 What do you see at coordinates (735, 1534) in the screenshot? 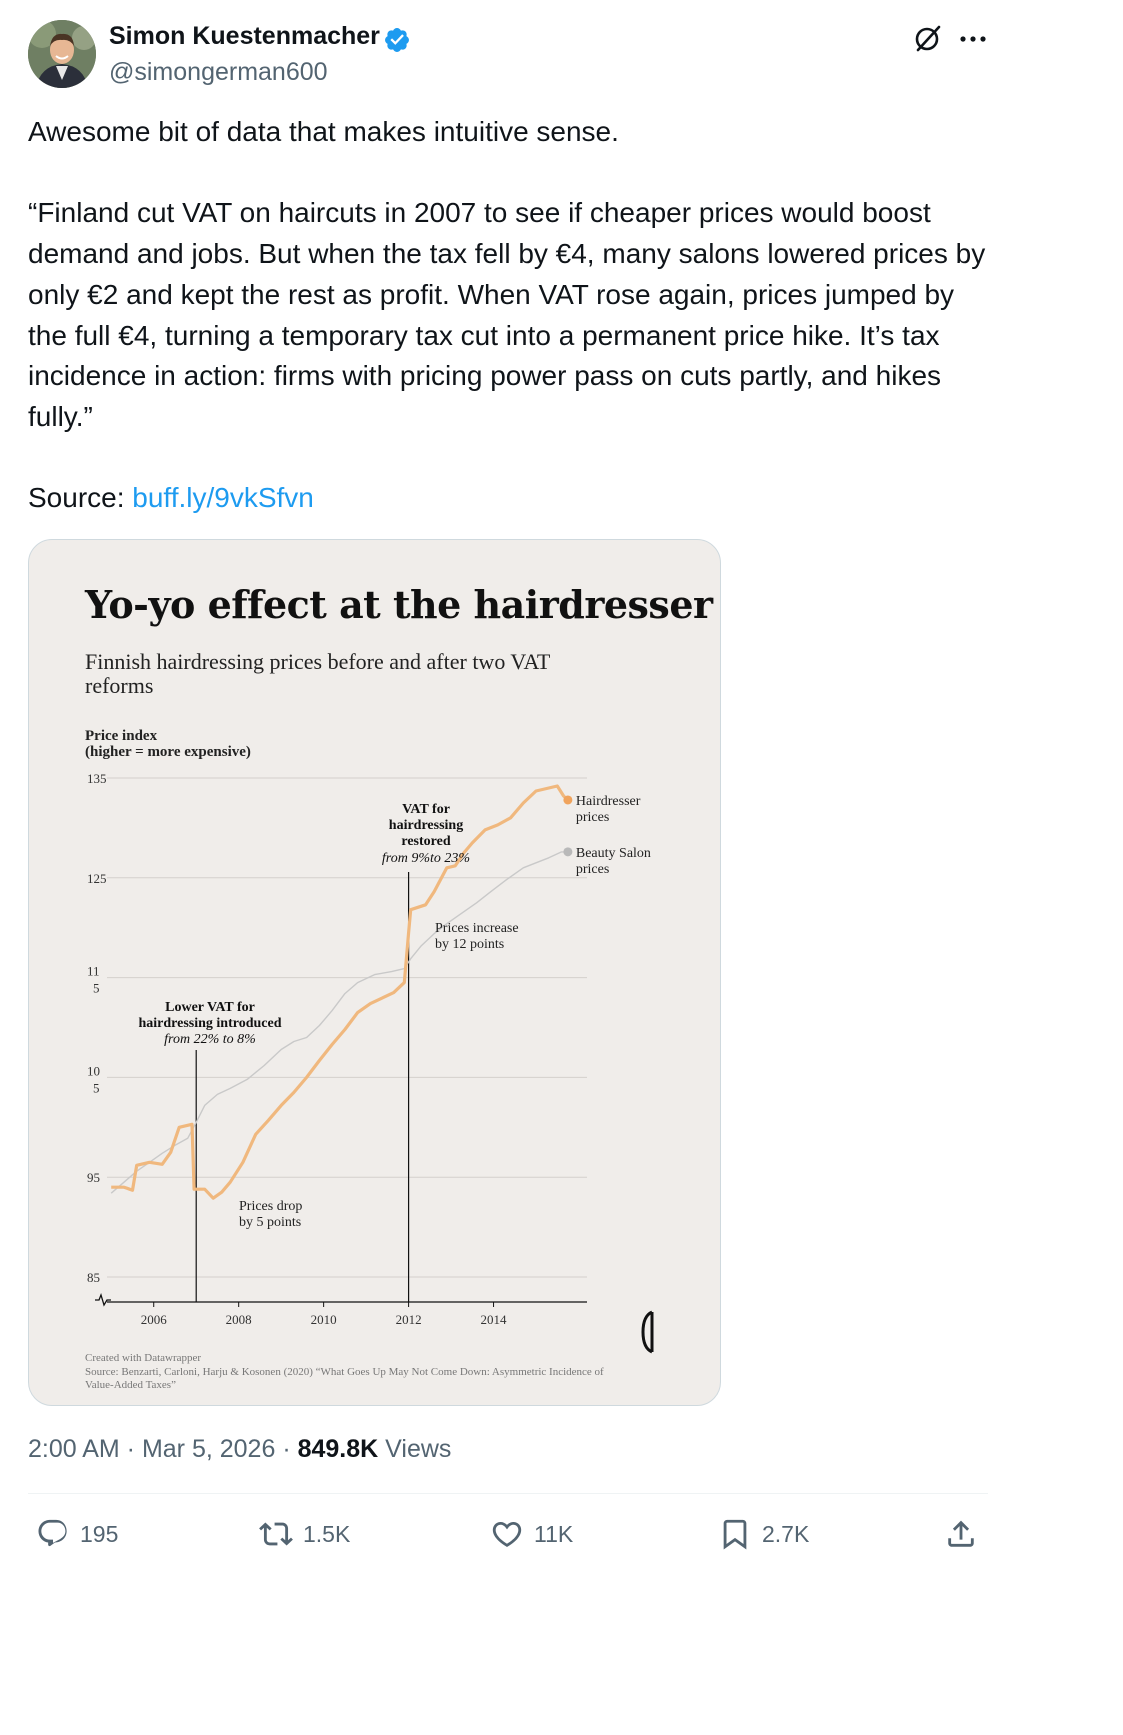
I see `bookmark-icon` at bounding box center [735, 1534].